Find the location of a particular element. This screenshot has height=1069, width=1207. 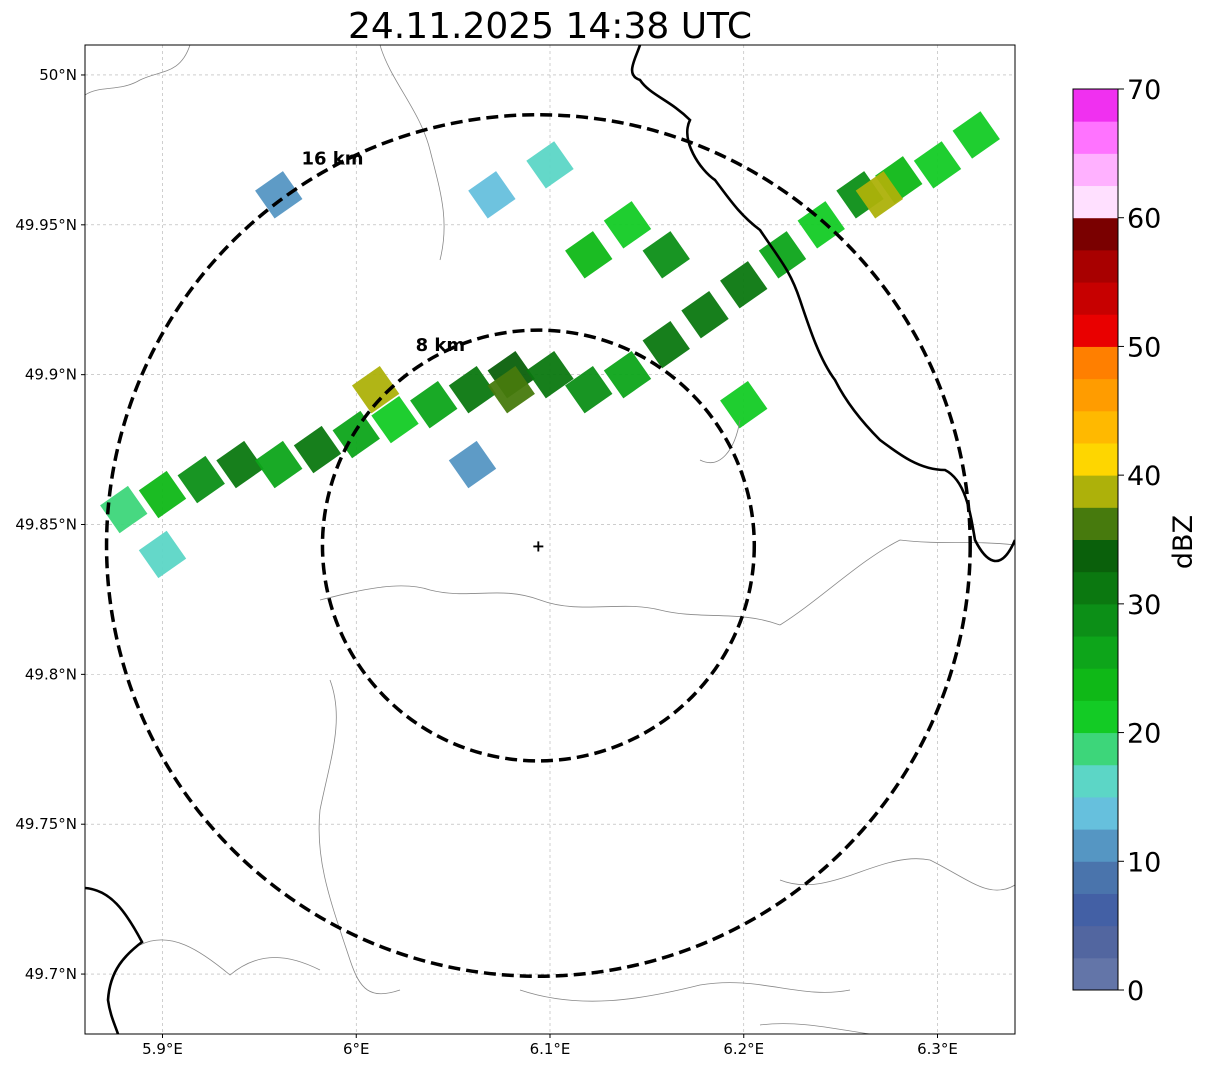

colorbar: 0 10 20 30 40 50 60 70 dBZ is located at coordinates (1135, 541).